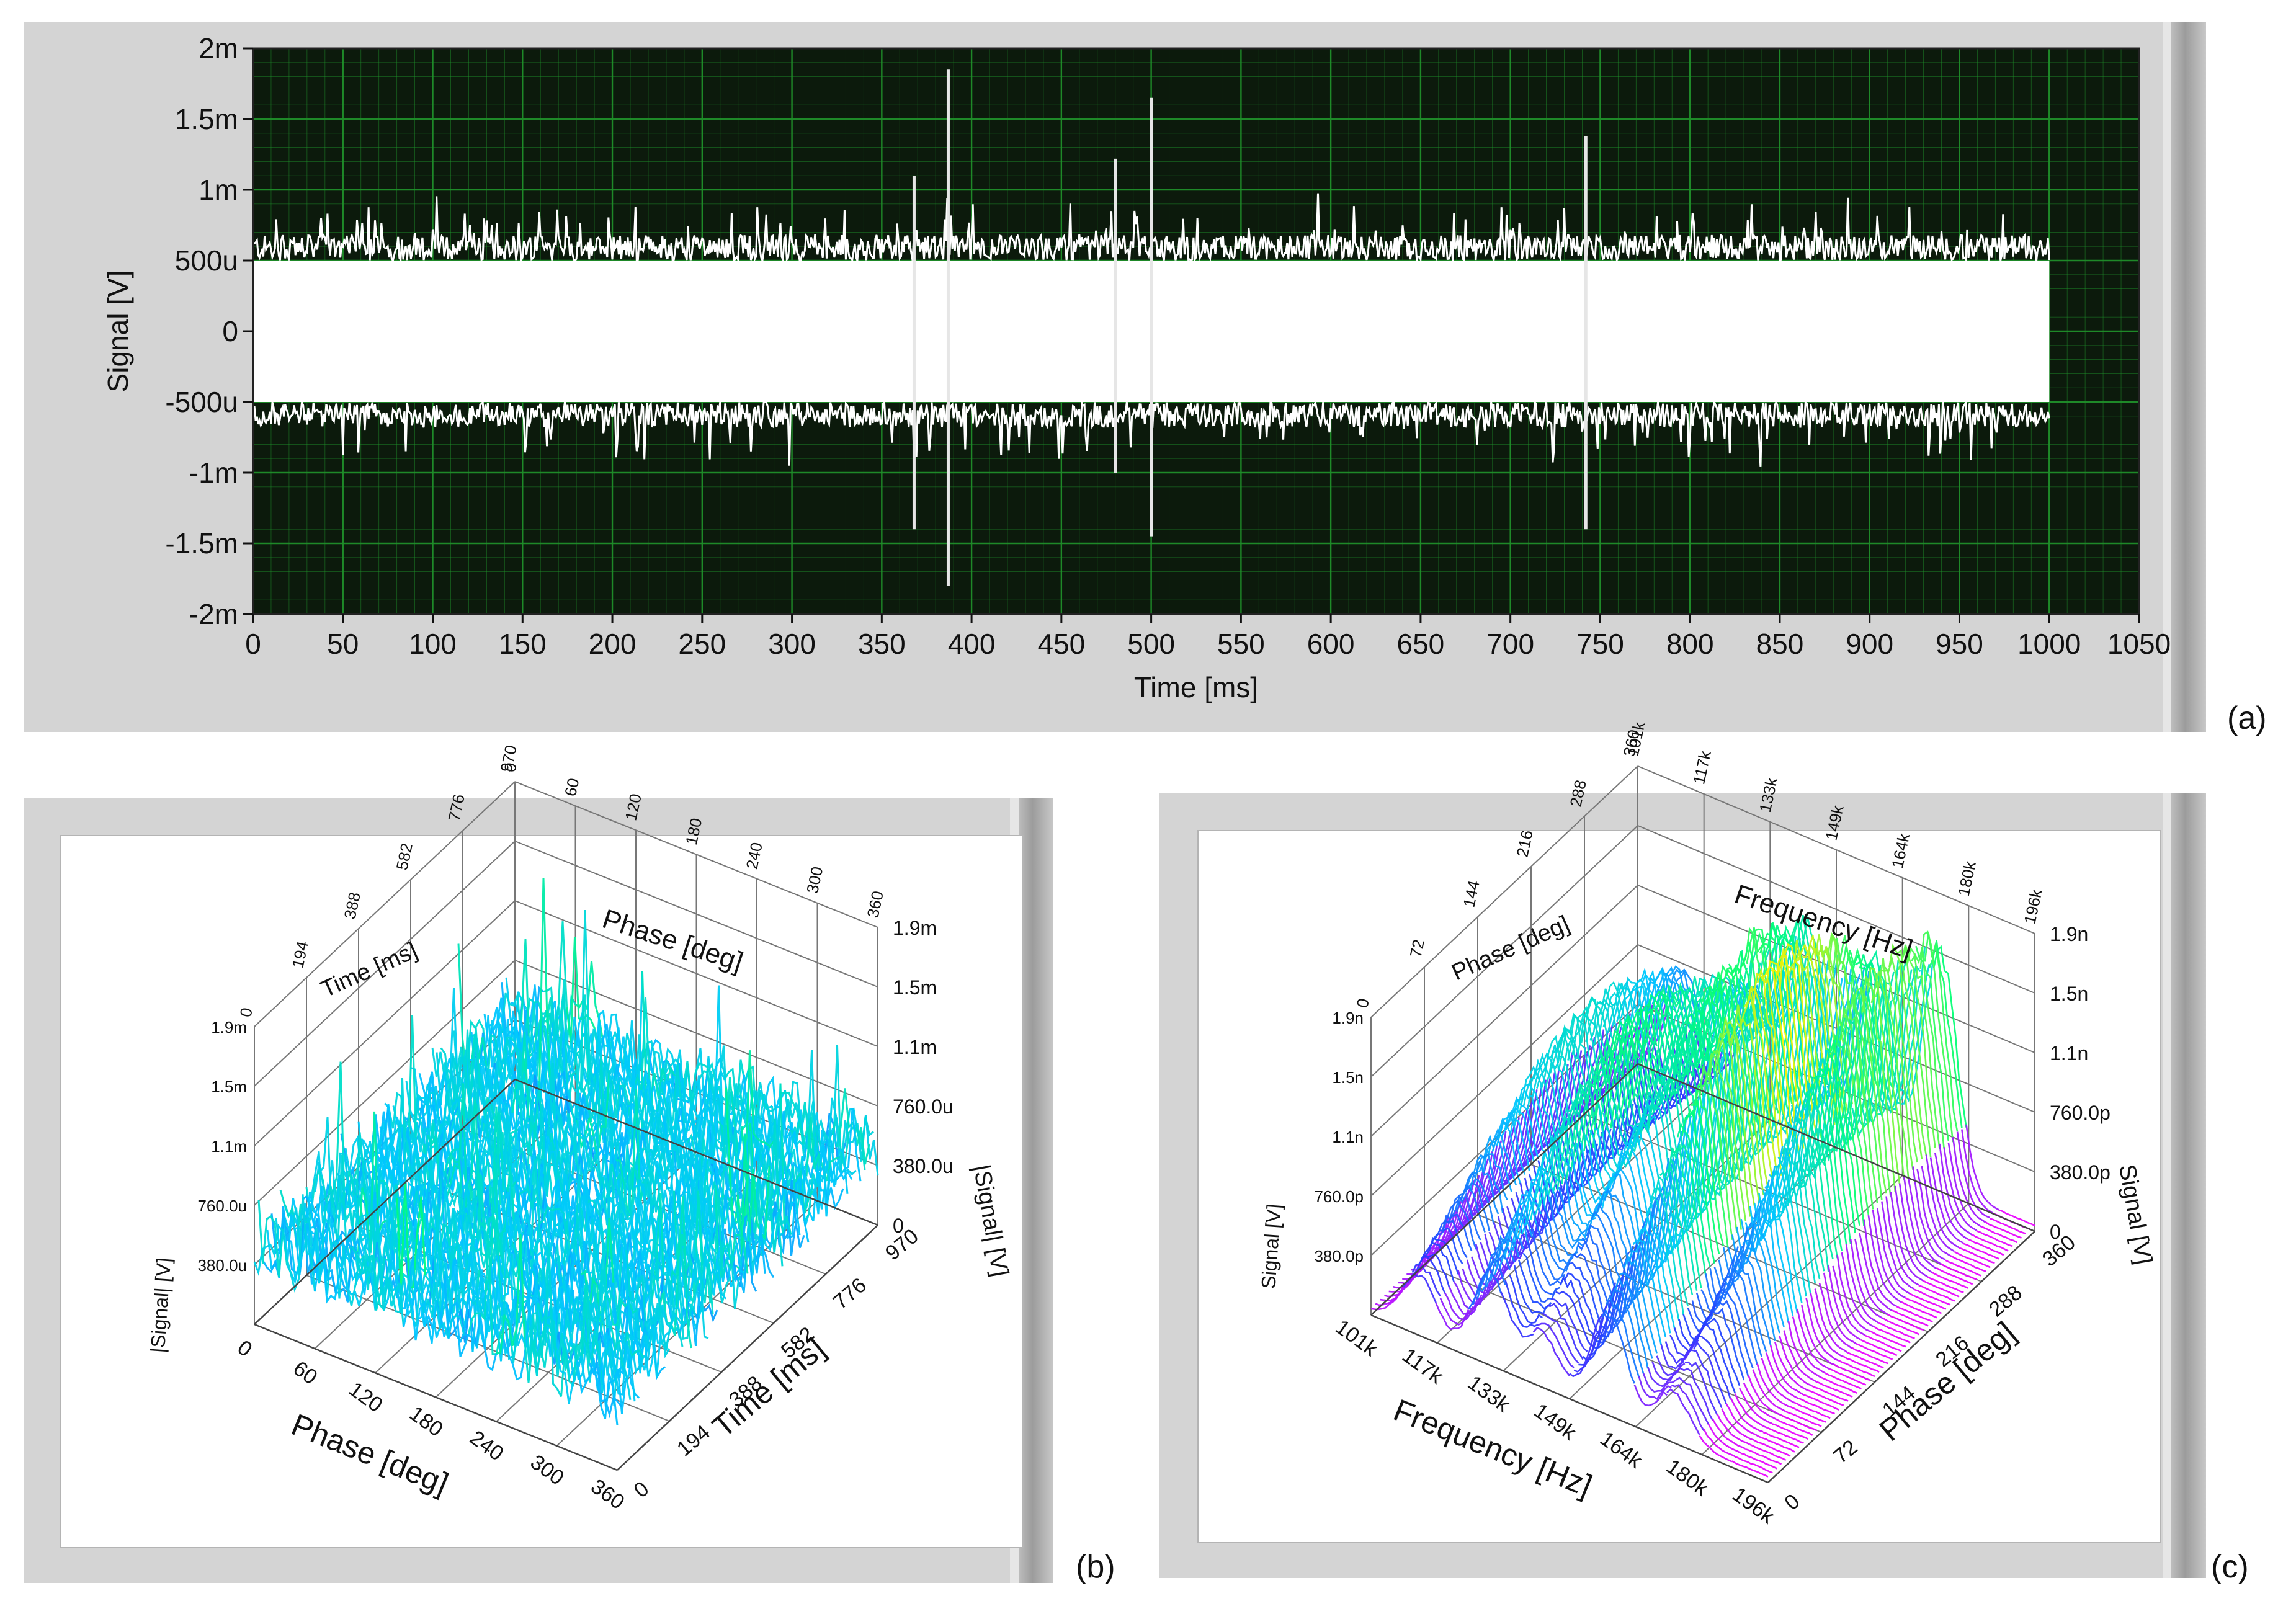 This screenshot has width=2296, height=1619. I want to click on x-tick-label: 250, so click(702, 644).